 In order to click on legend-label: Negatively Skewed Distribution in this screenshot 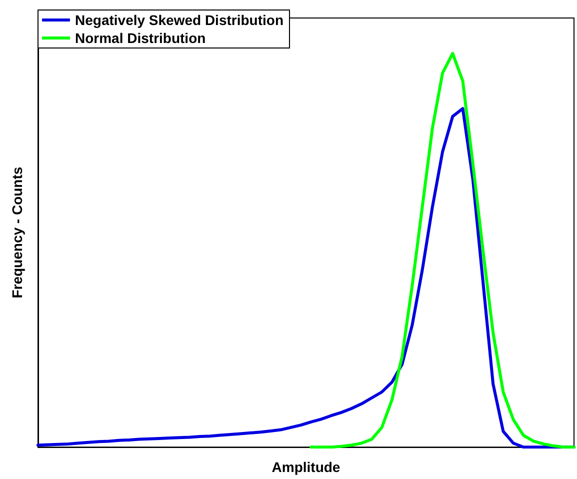, I will do `click(179, 20)`.